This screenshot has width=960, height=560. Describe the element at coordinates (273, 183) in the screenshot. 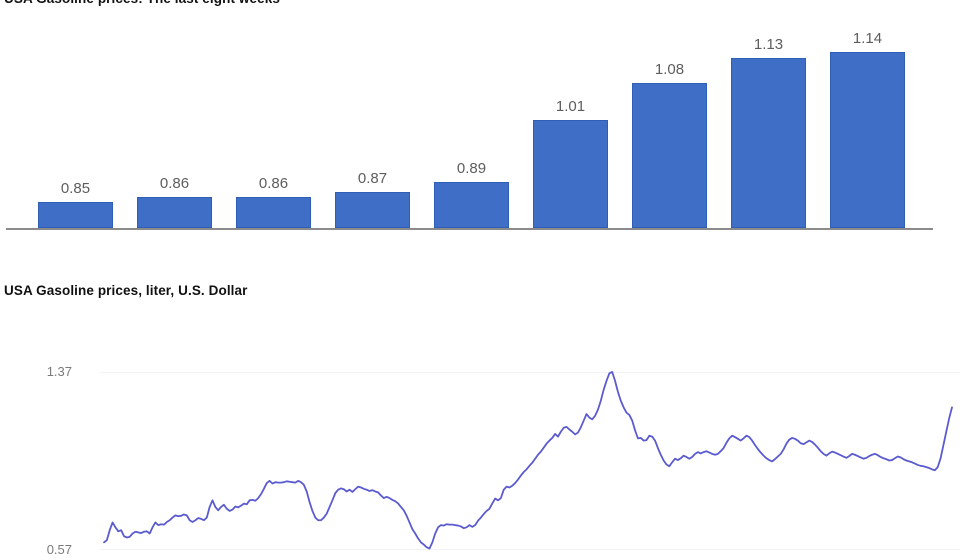

I see `bar-value-label-3: 0.86` at that location.